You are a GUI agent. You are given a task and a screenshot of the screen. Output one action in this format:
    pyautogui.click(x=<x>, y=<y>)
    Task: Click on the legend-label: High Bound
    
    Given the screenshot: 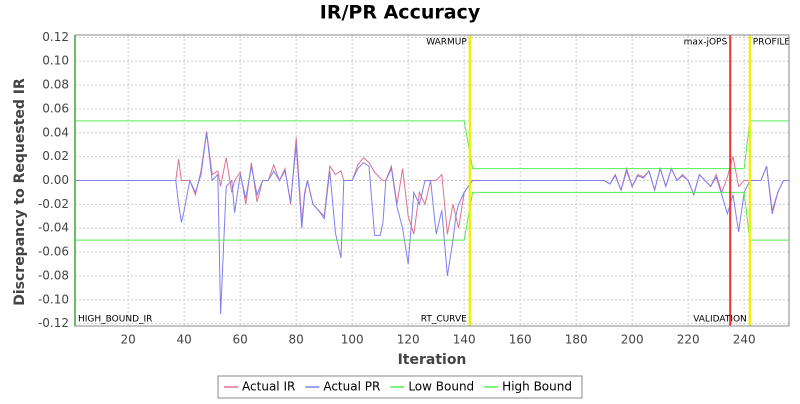 What is the action you would take?
    pyautogui.click(x=537, y=387)
    